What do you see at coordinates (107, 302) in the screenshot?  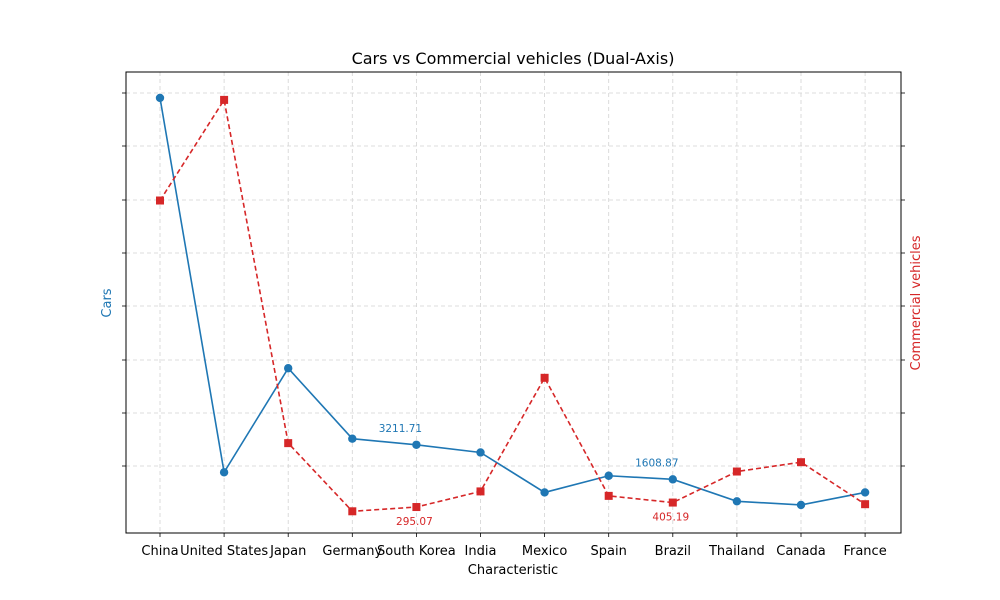 I see `y-axis-left-title: Cars` at bounding box center [107, 302].